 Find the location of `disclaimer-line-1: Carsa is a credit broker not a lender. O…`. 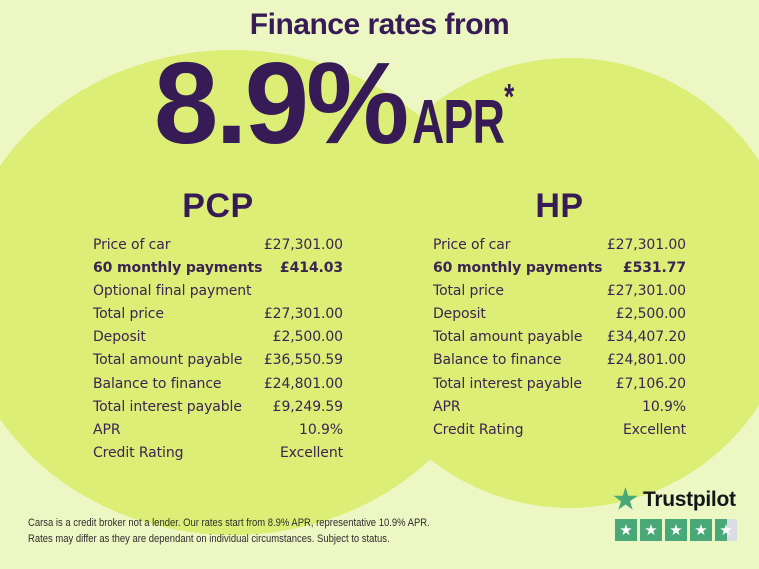

disclaimer-line-1: Carsa is a credit broker not a lender. O… is located at coordinates (229, 523).